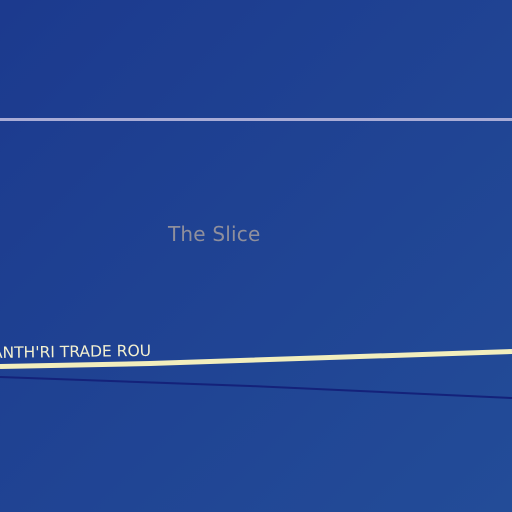  Describe the element at coordinates (256, 387) in the screenshot. I see `dark-route-line` at that location.